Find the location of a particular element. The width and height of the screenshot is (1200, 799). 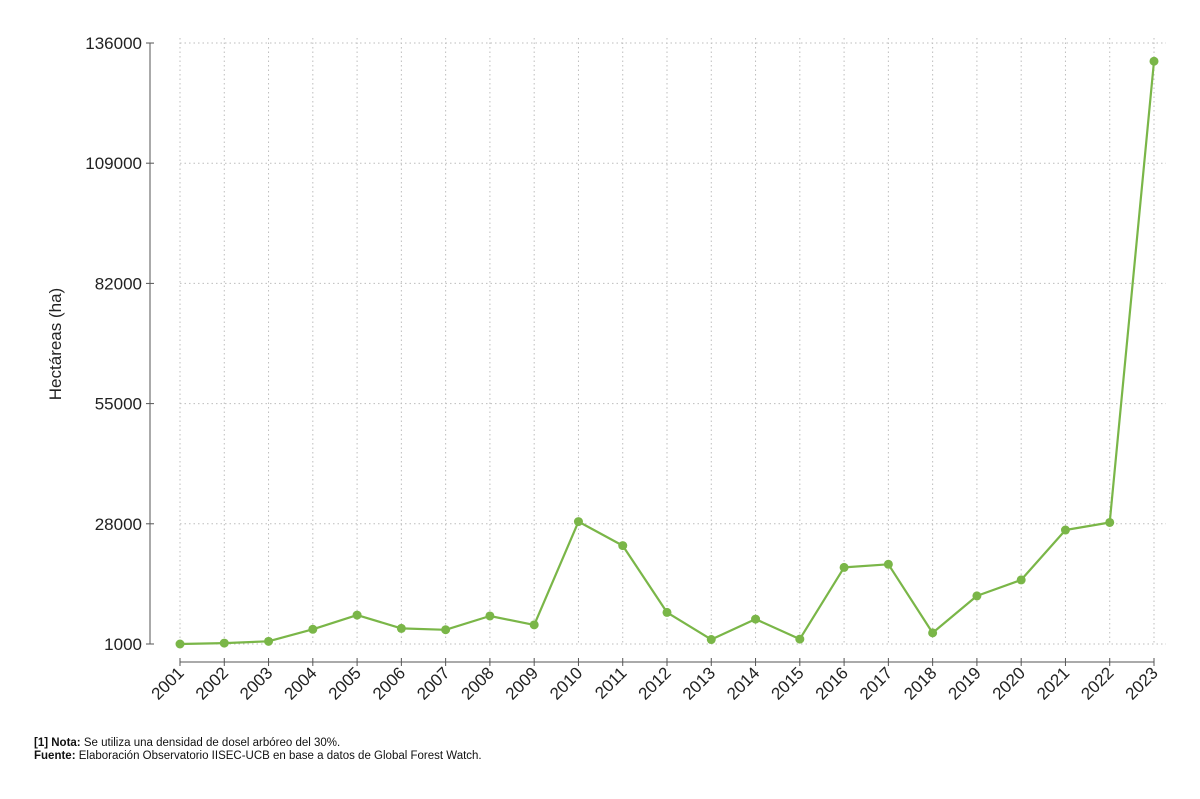

x-tick-label: 2004 is located at coordinates (300, 683).